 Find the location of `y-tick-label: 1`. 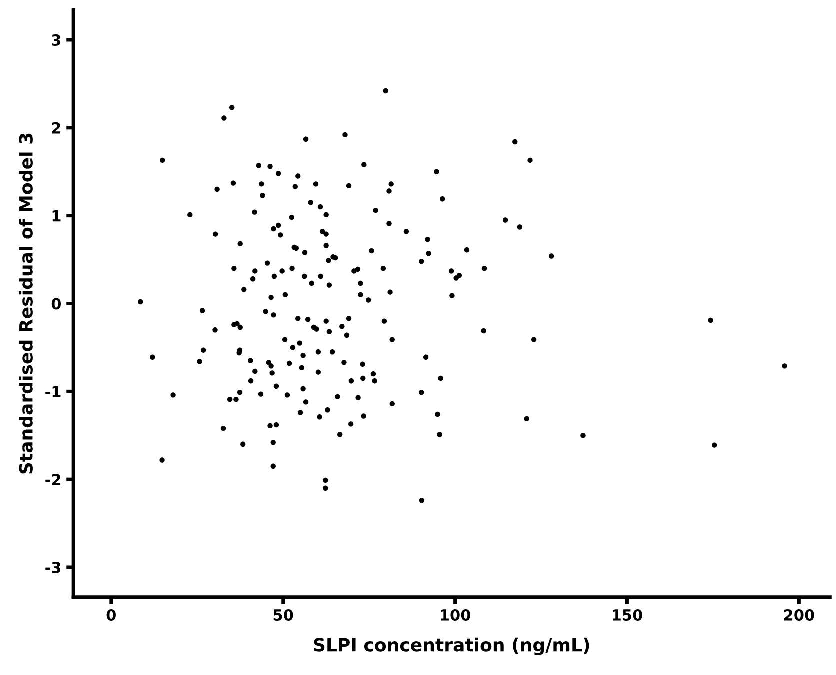

y-tick-label: 1 is located at coordinates (56, 216).